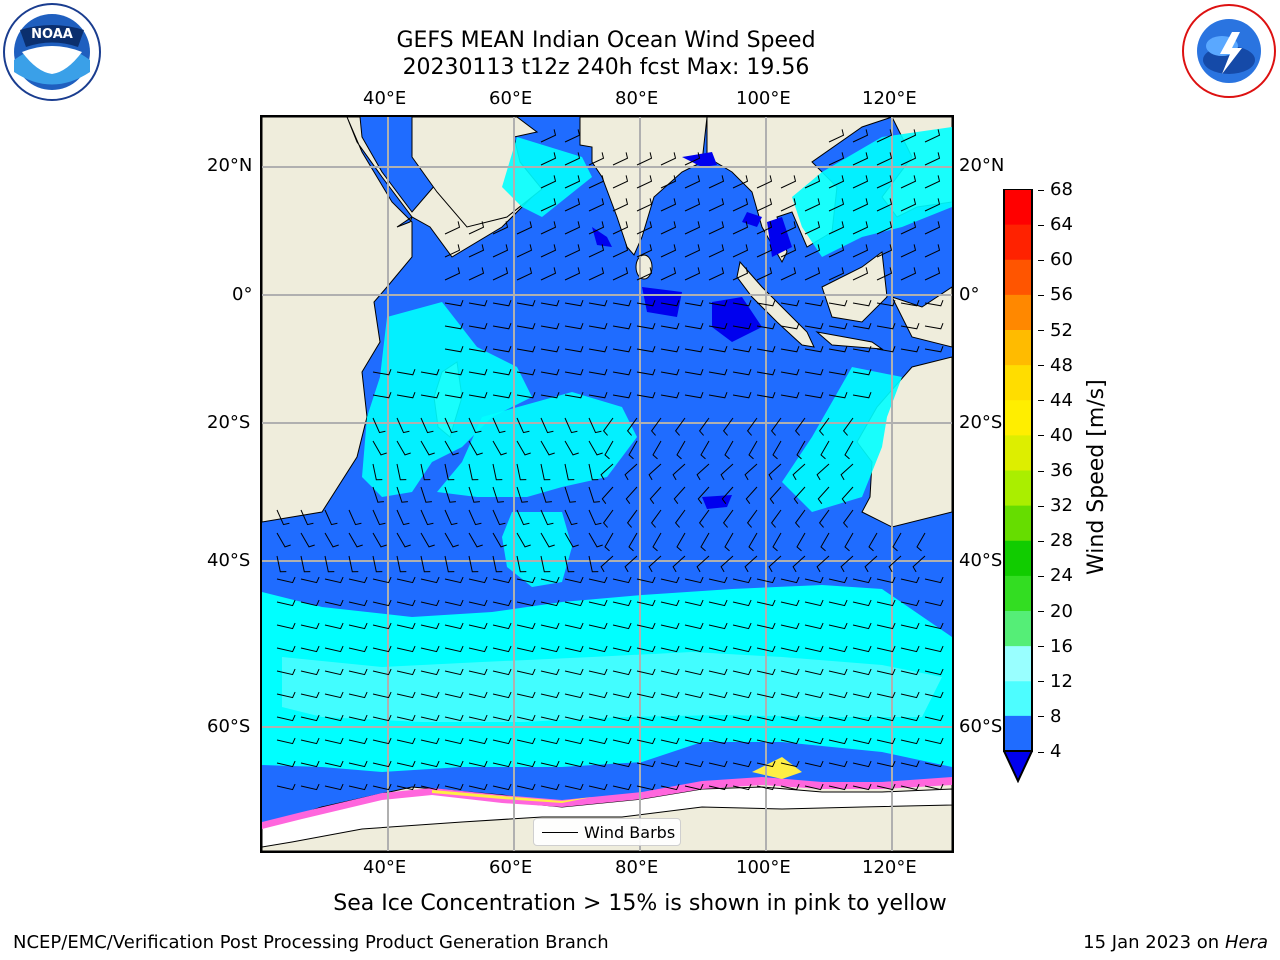 This screenshot has width=1280, height=960. I want to click on legend-box: Wind Barbs, so click(607, 832).